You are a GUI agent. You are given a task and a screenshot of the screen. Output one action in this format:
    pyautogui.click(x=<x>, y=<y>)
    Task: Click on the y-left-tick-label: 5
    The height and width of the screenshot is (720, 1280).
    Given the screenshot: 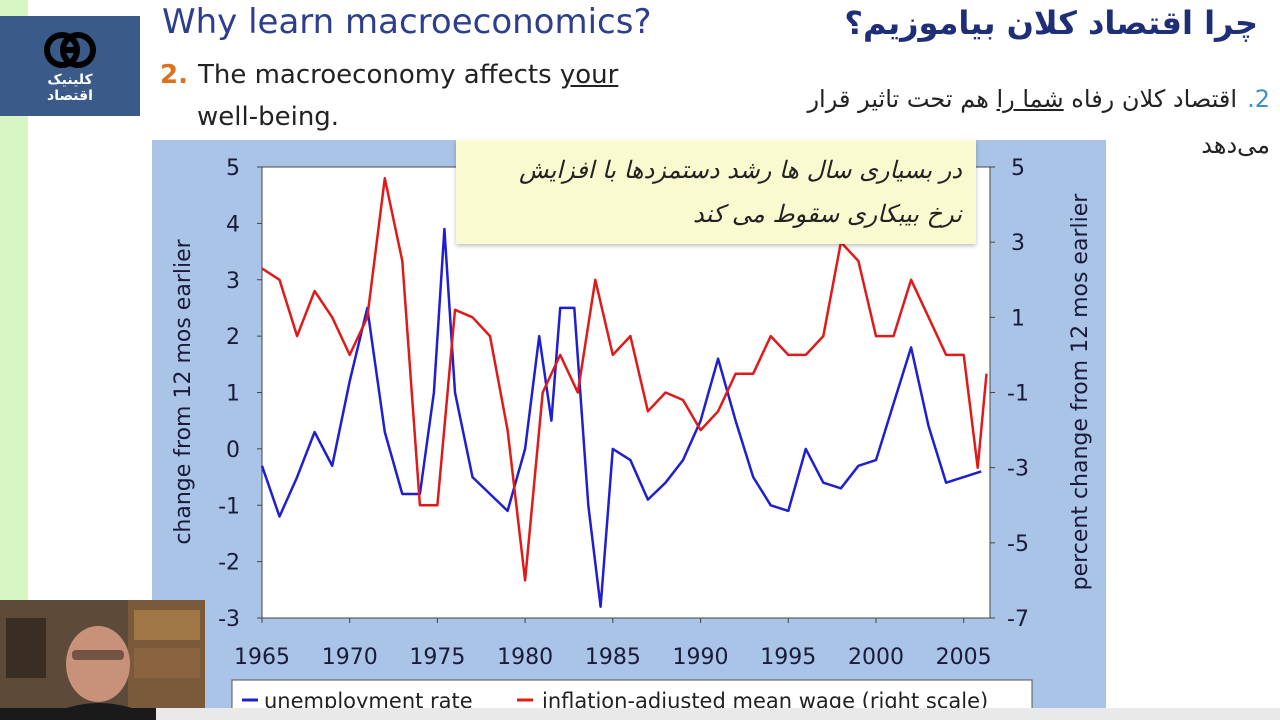 What is the action you would take?
    pyautogui.click(x=233, y=168)
    